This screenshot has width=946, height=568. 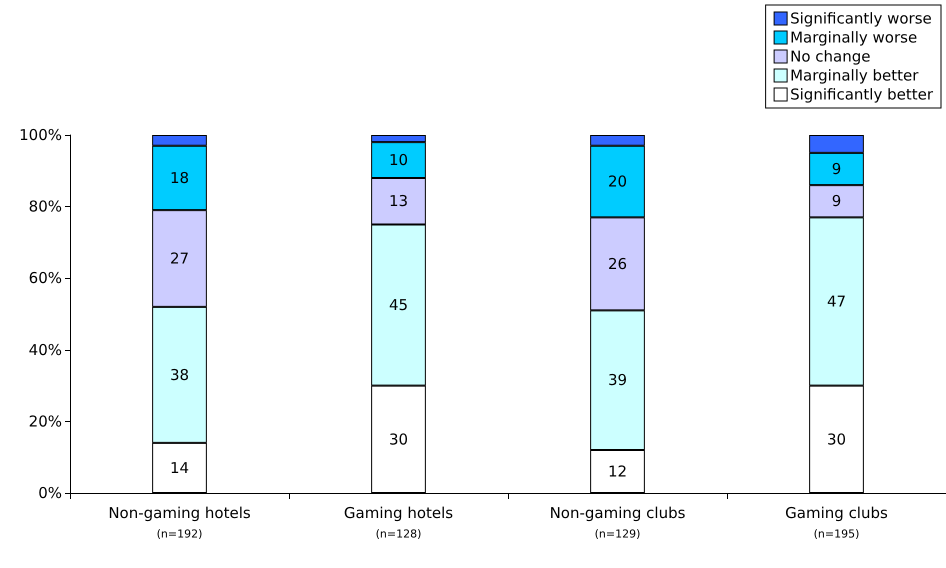 I want to click on legend-label: Significantly worse, so click(x=861, y=19).